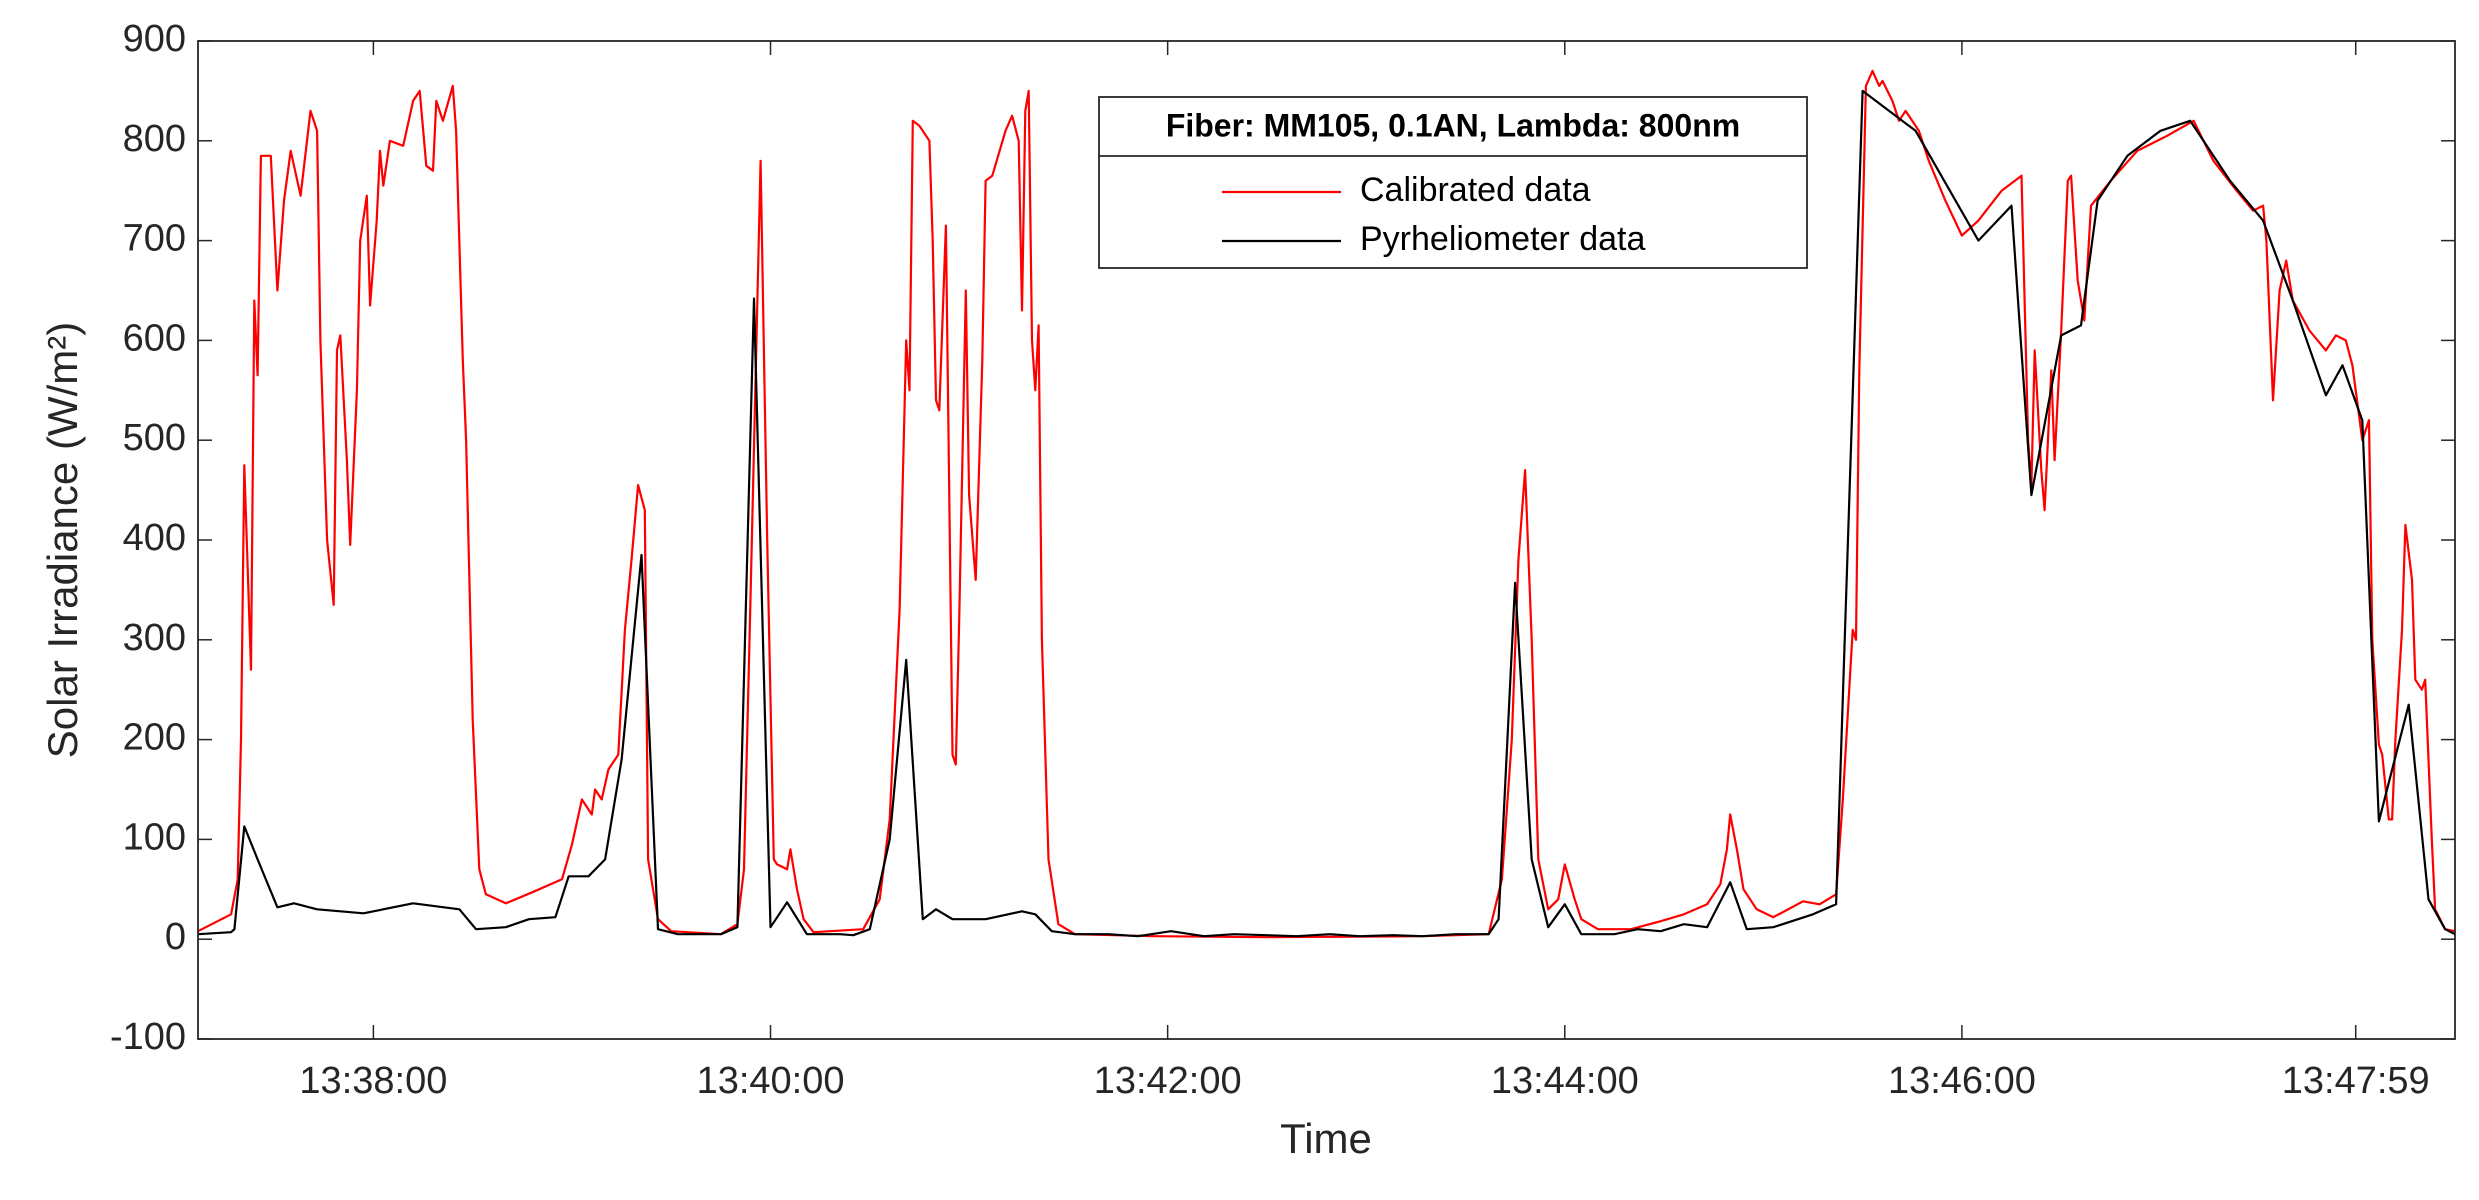  What do you see at coordinates (154, 338) in the screenshot?
I see `y-tick-label: 600` at bounding box center [154, 338].